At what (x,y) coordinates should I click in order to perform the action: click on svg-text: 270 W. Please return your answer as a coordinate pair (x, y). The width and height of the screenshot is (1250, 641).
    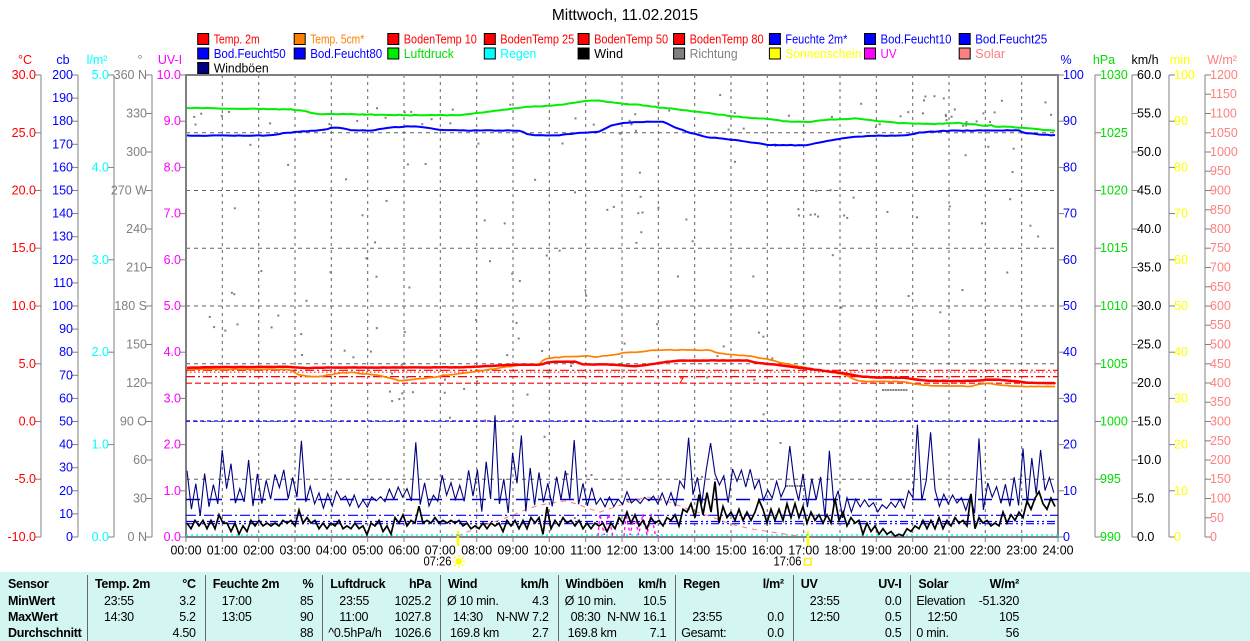
    Looking at the image, I should click on (129, 191).